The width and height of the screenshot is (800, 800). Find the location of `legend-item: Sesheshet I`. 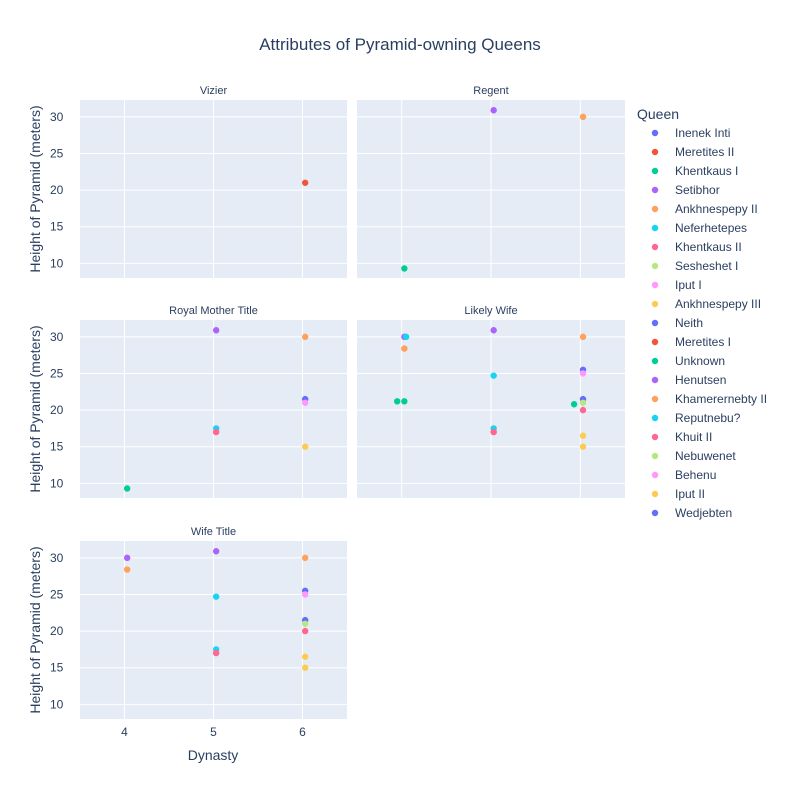

legend-item: Sesheshet I is located at coordinates (695, 266).